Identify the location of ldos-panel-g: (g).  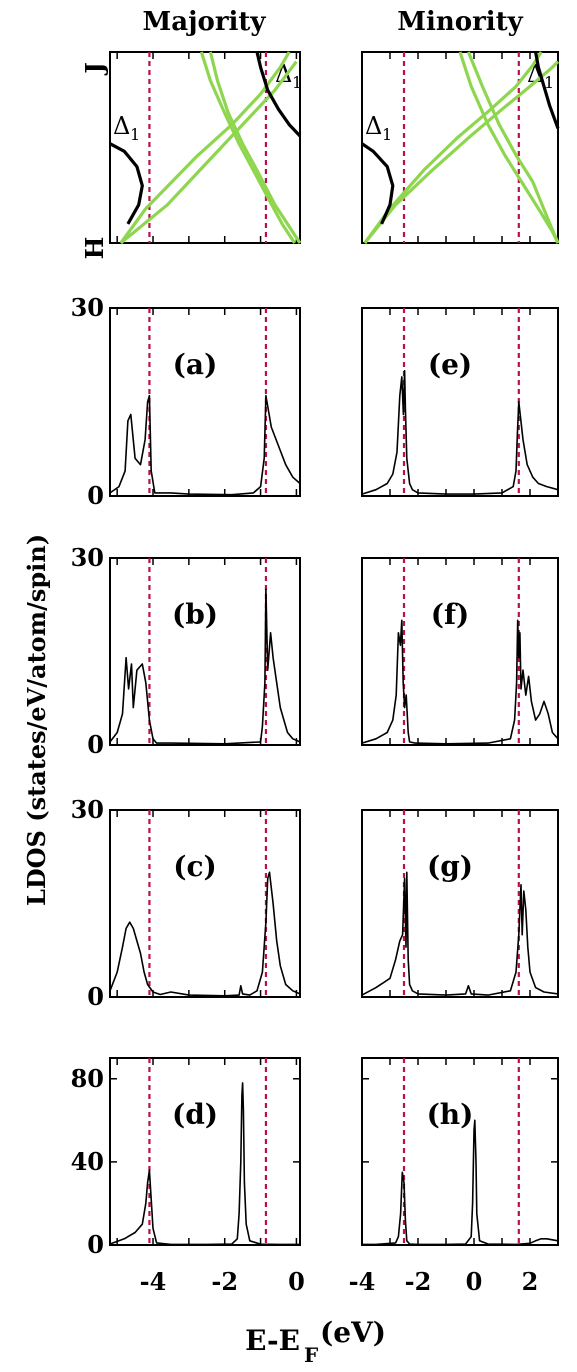
(460, 903).